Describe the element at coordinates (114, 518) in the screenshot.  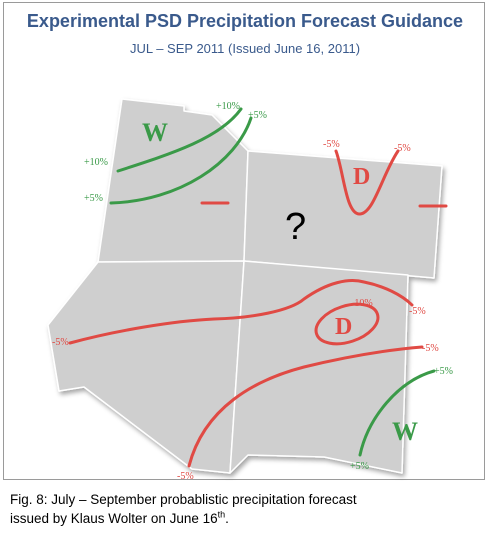
I see `caption-line-2: issued by Klaus Wolter on June 16` at that location.